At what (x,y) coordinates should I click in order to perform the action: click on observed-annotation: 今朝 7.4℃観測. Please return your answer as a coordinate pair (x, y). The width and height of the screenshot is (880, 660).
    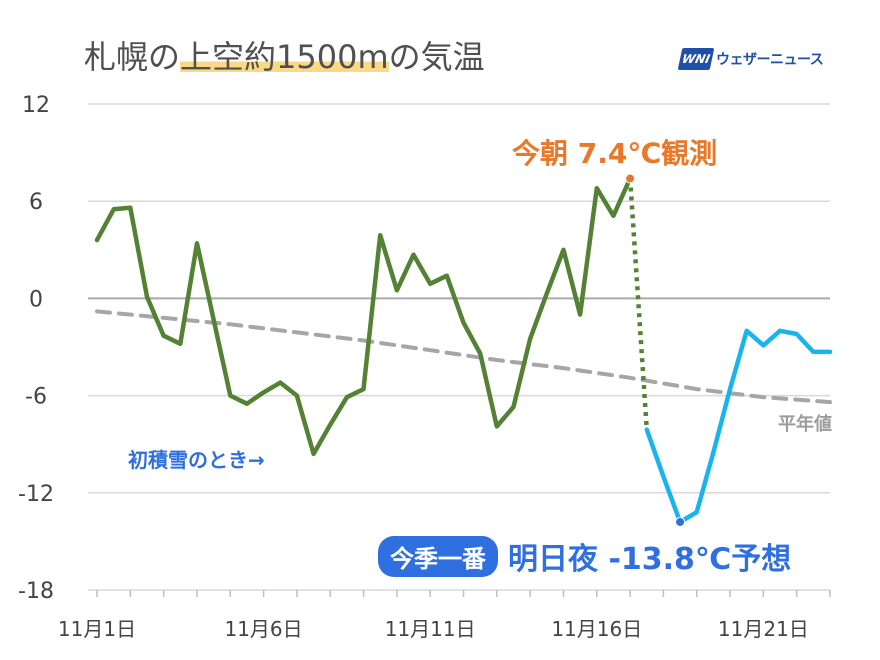
    Looking at the image, I should click on (615, 153).